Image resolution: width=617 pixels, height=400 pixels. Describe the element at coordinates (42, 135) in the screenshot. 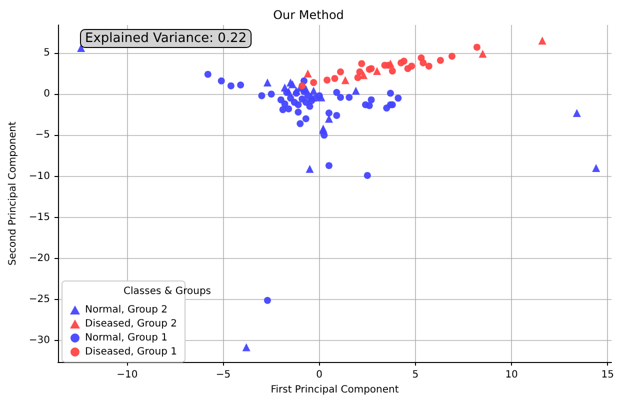

I see `y-tick-label: −5` at that location.